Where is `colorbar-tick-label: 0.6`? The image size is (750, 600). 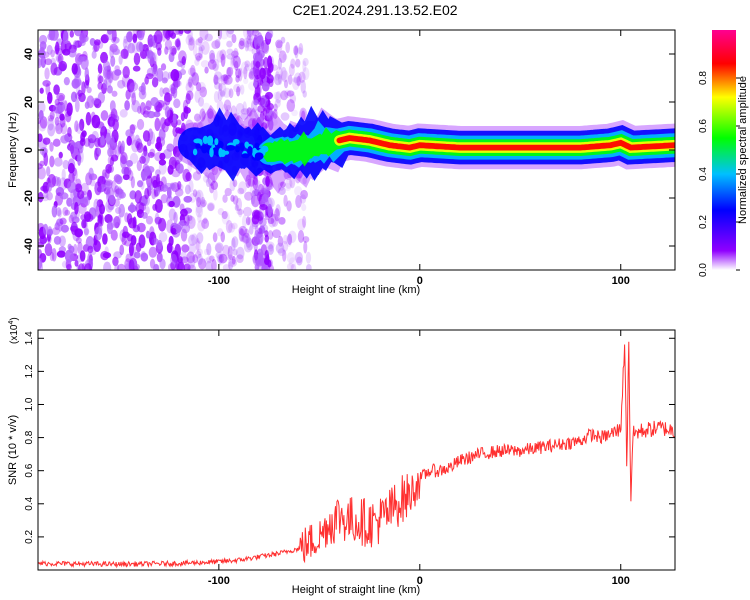 colorbar-tick-label: 0.6 is located at coordinates (703, 126).